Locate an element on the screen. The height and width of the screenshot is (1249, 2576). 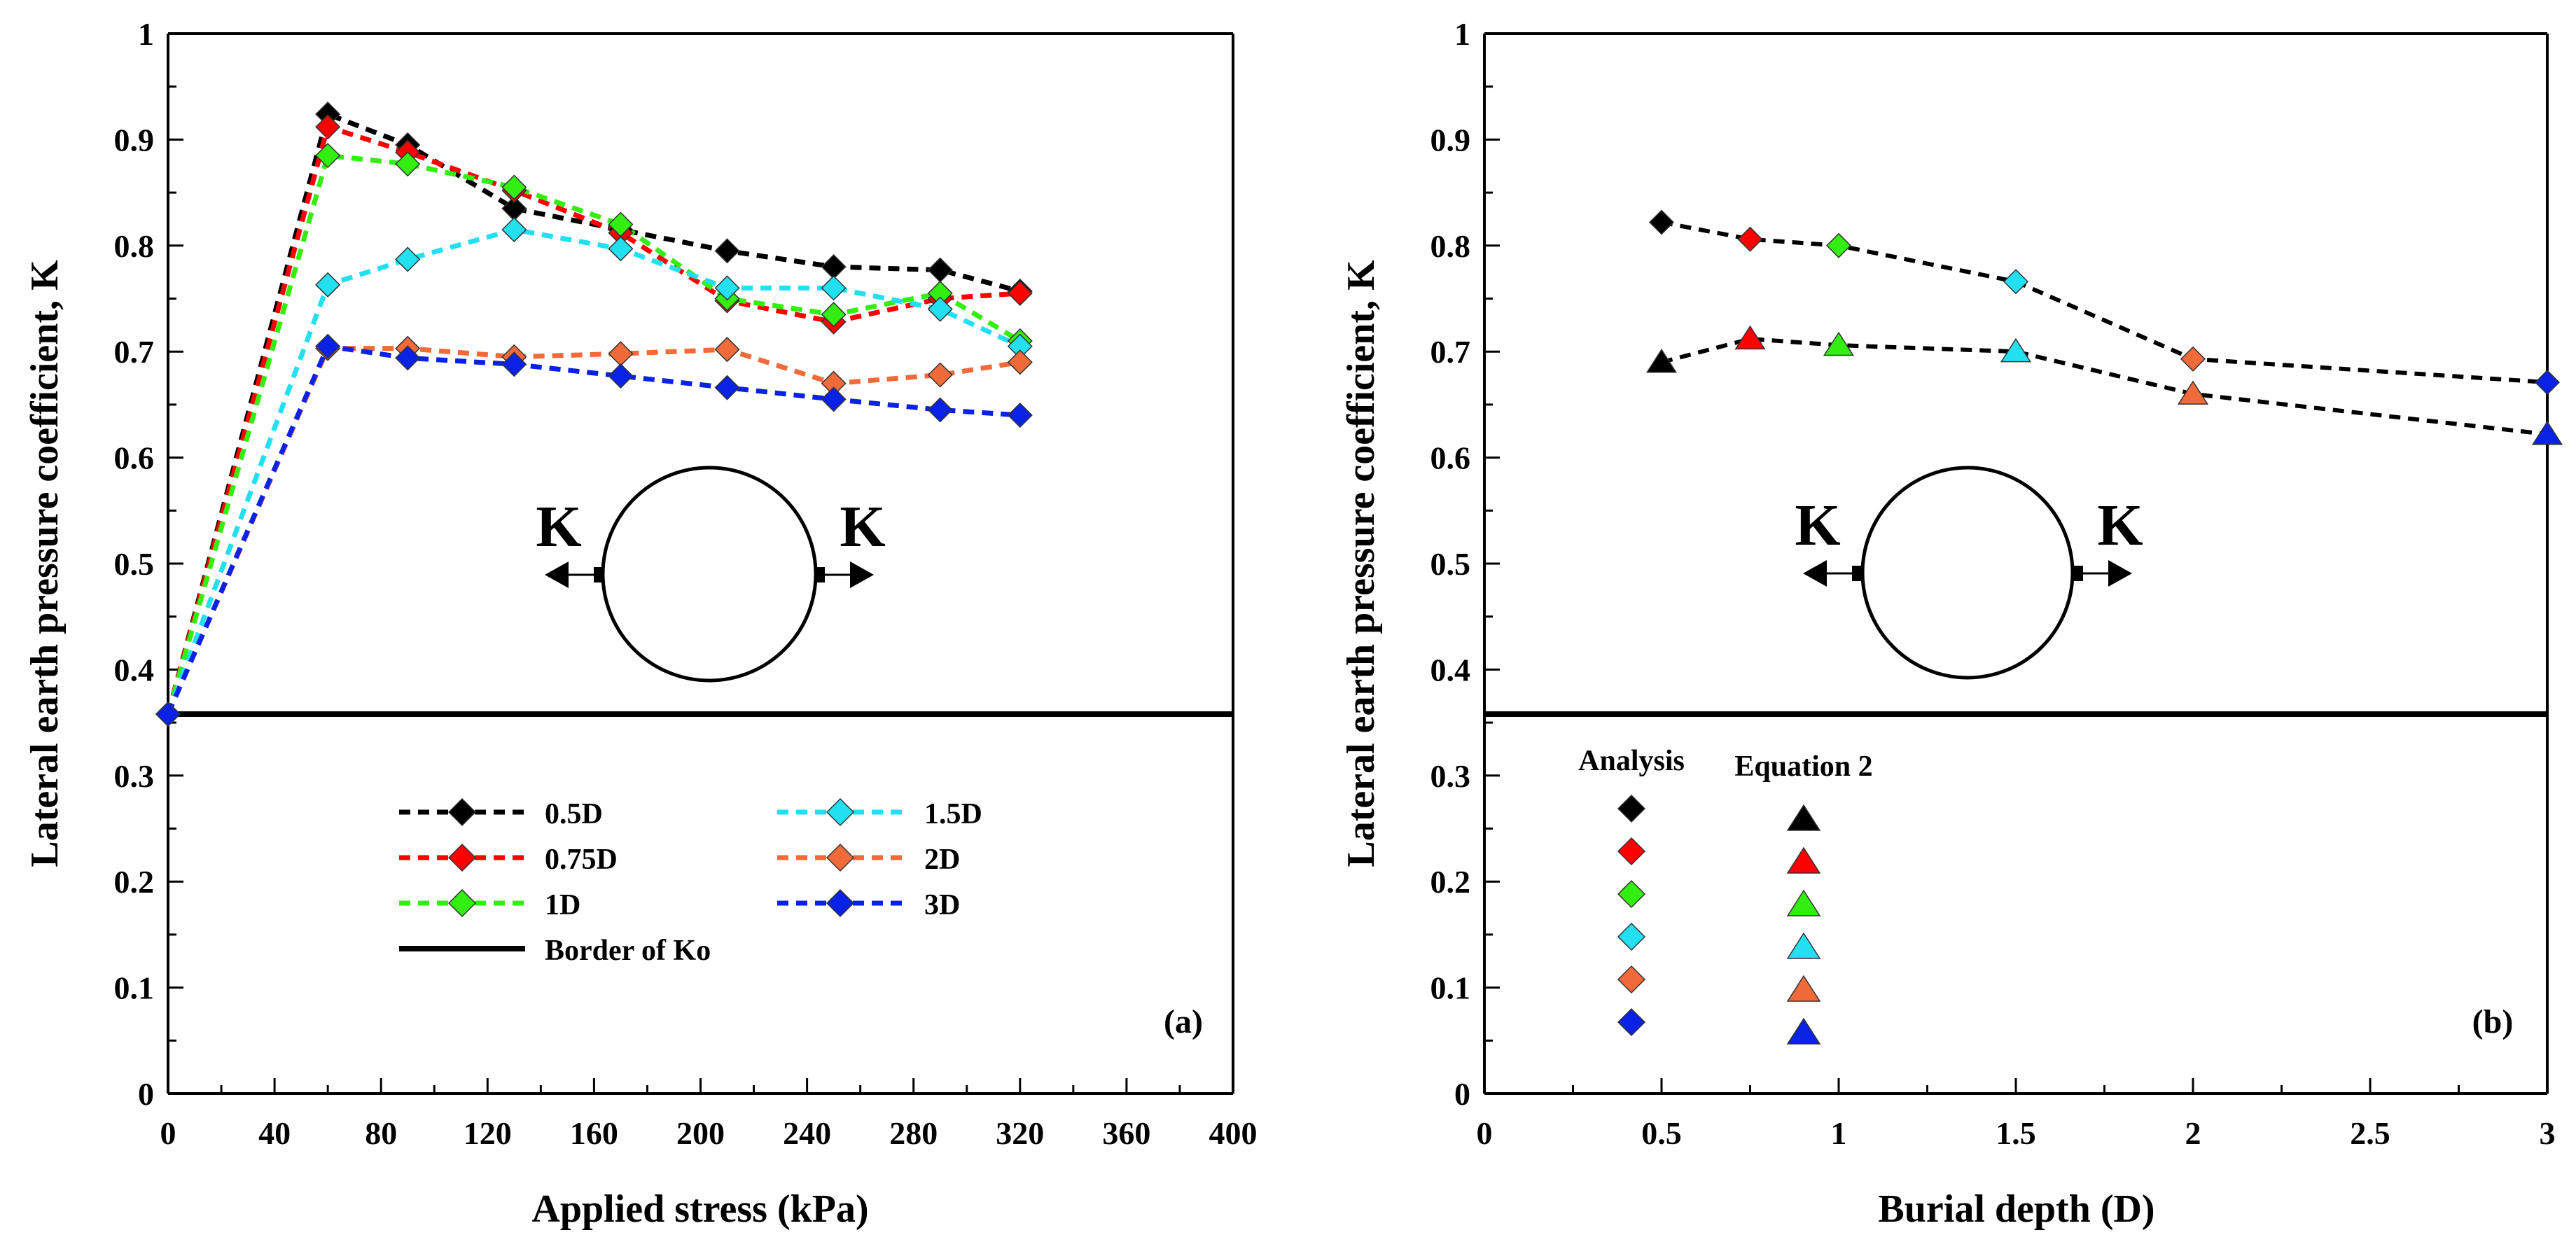
legend-header-Analysis: Analysis is located at coordinates (1631, 761).